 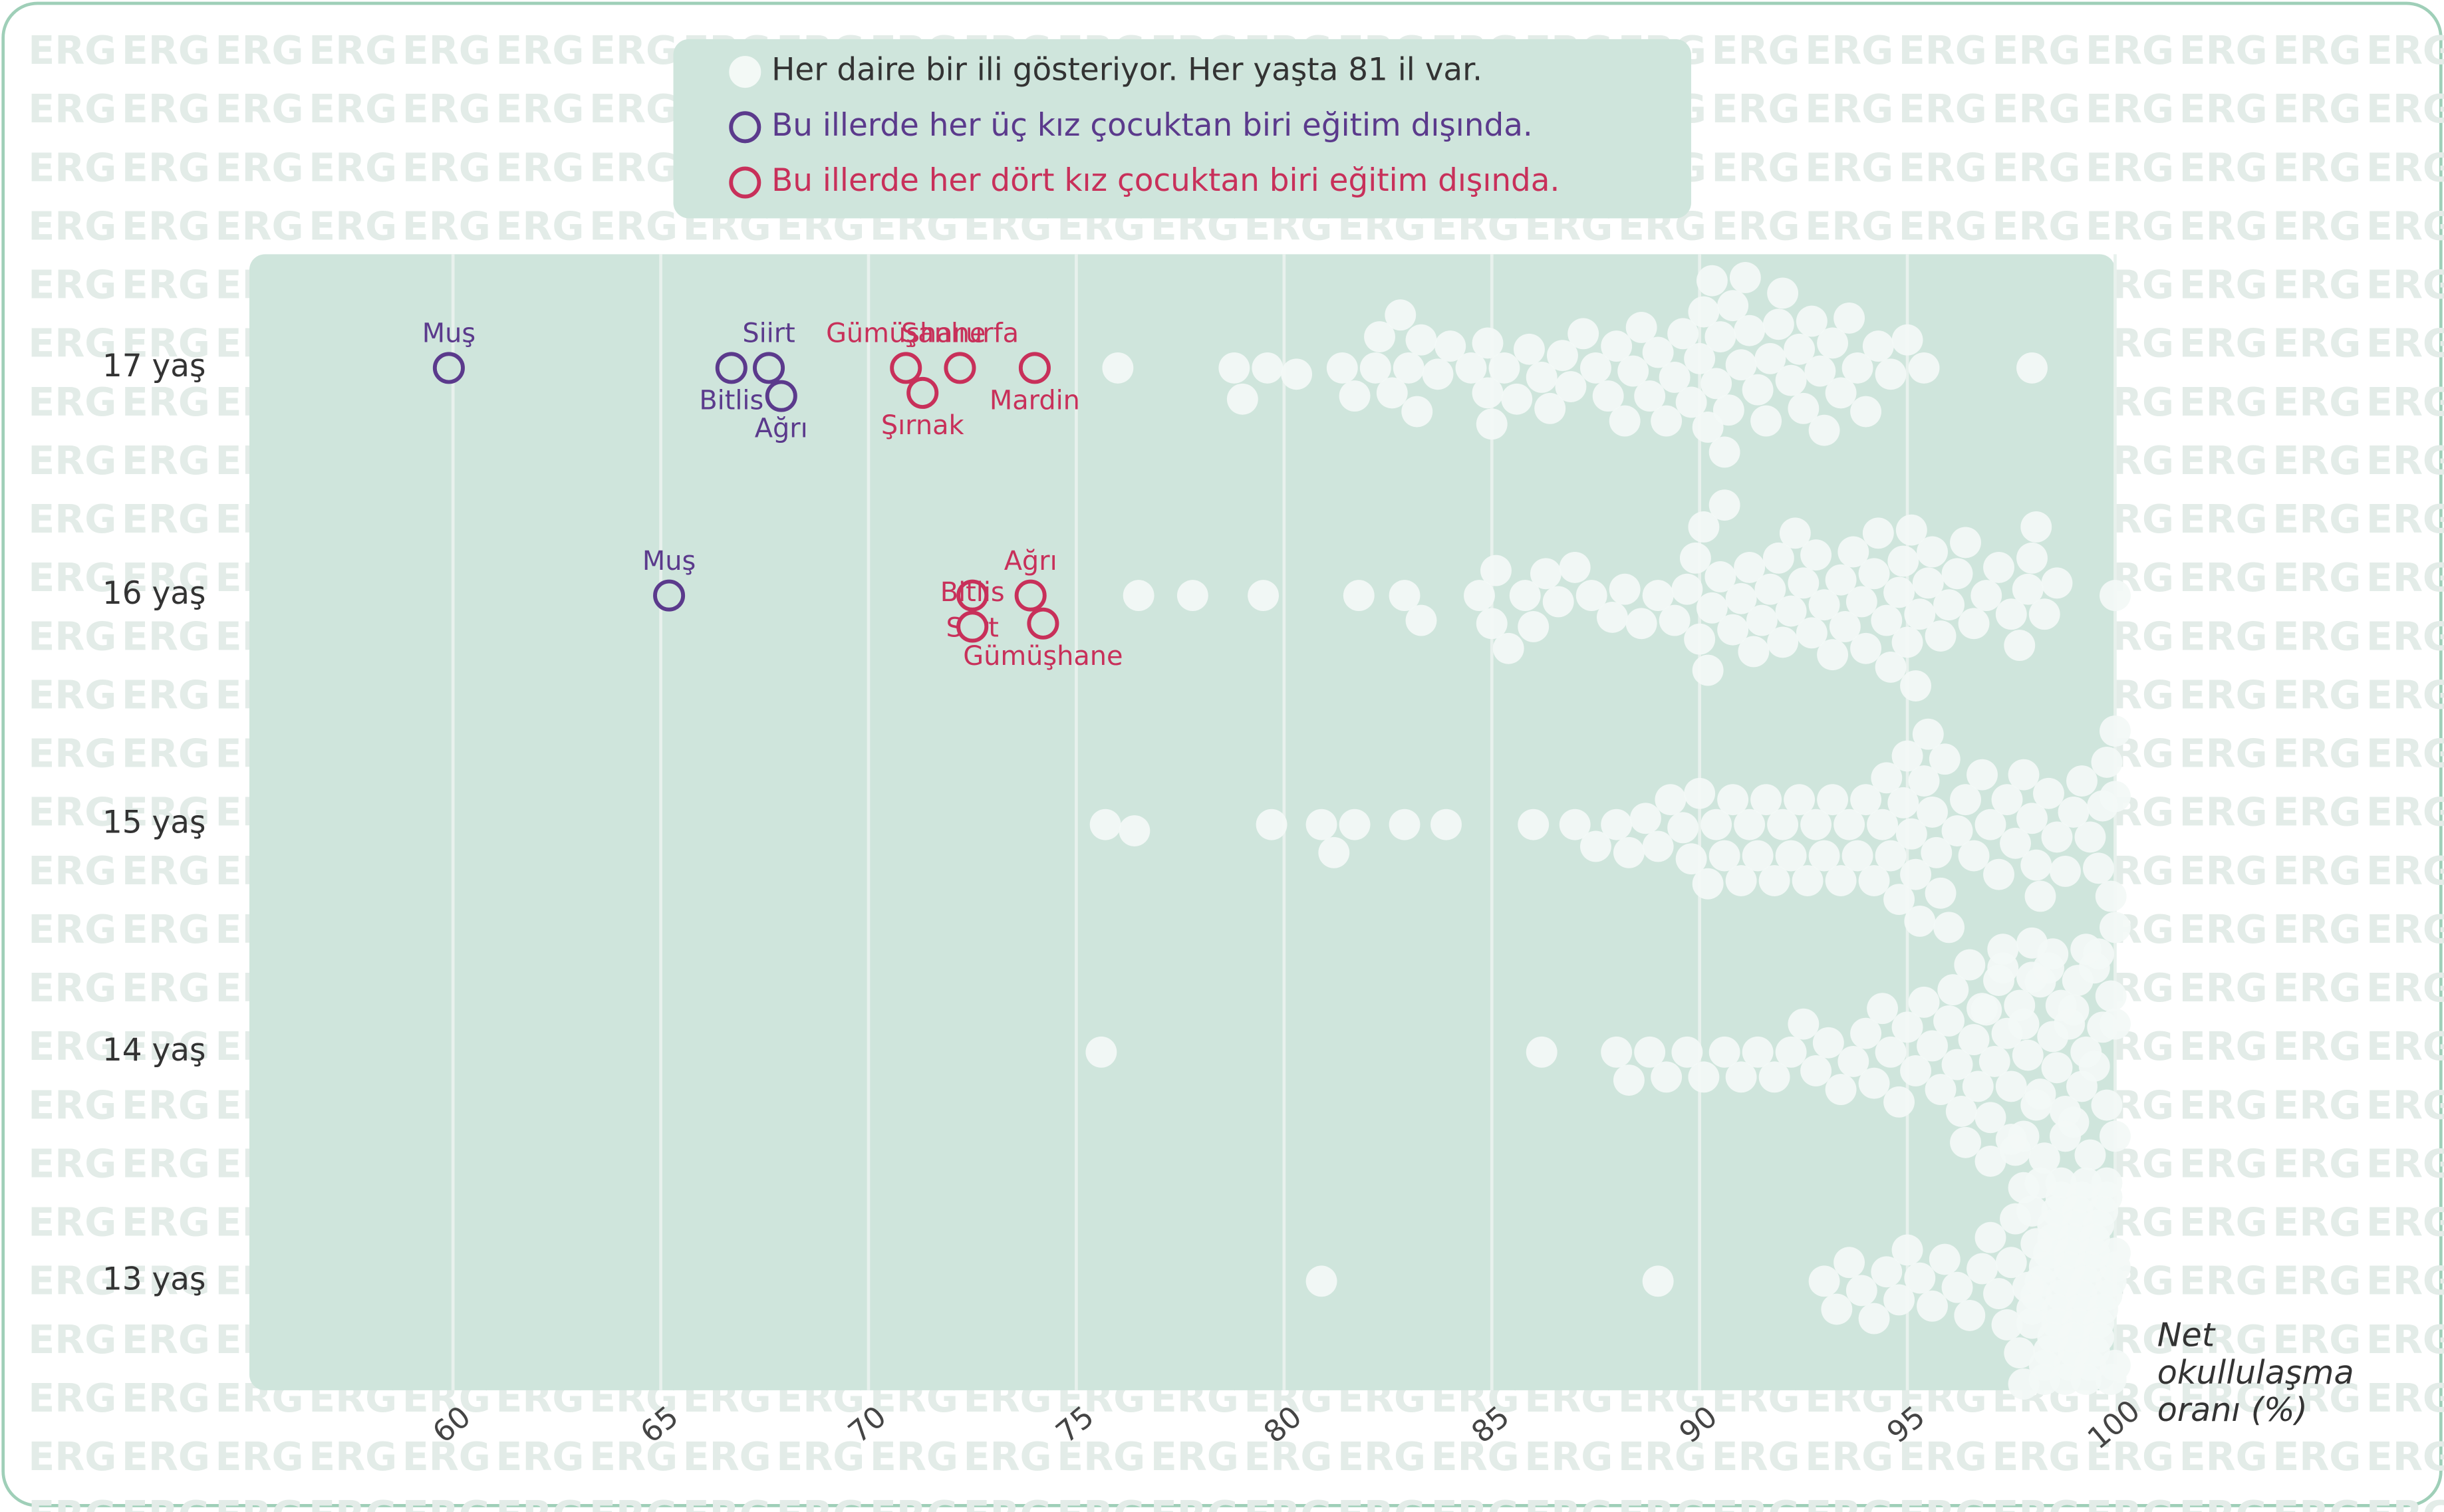 What do you see at coordinates (669, 561) in the screenshot?
I see `highlight-label: Muş` at bounding box center [669, 561].